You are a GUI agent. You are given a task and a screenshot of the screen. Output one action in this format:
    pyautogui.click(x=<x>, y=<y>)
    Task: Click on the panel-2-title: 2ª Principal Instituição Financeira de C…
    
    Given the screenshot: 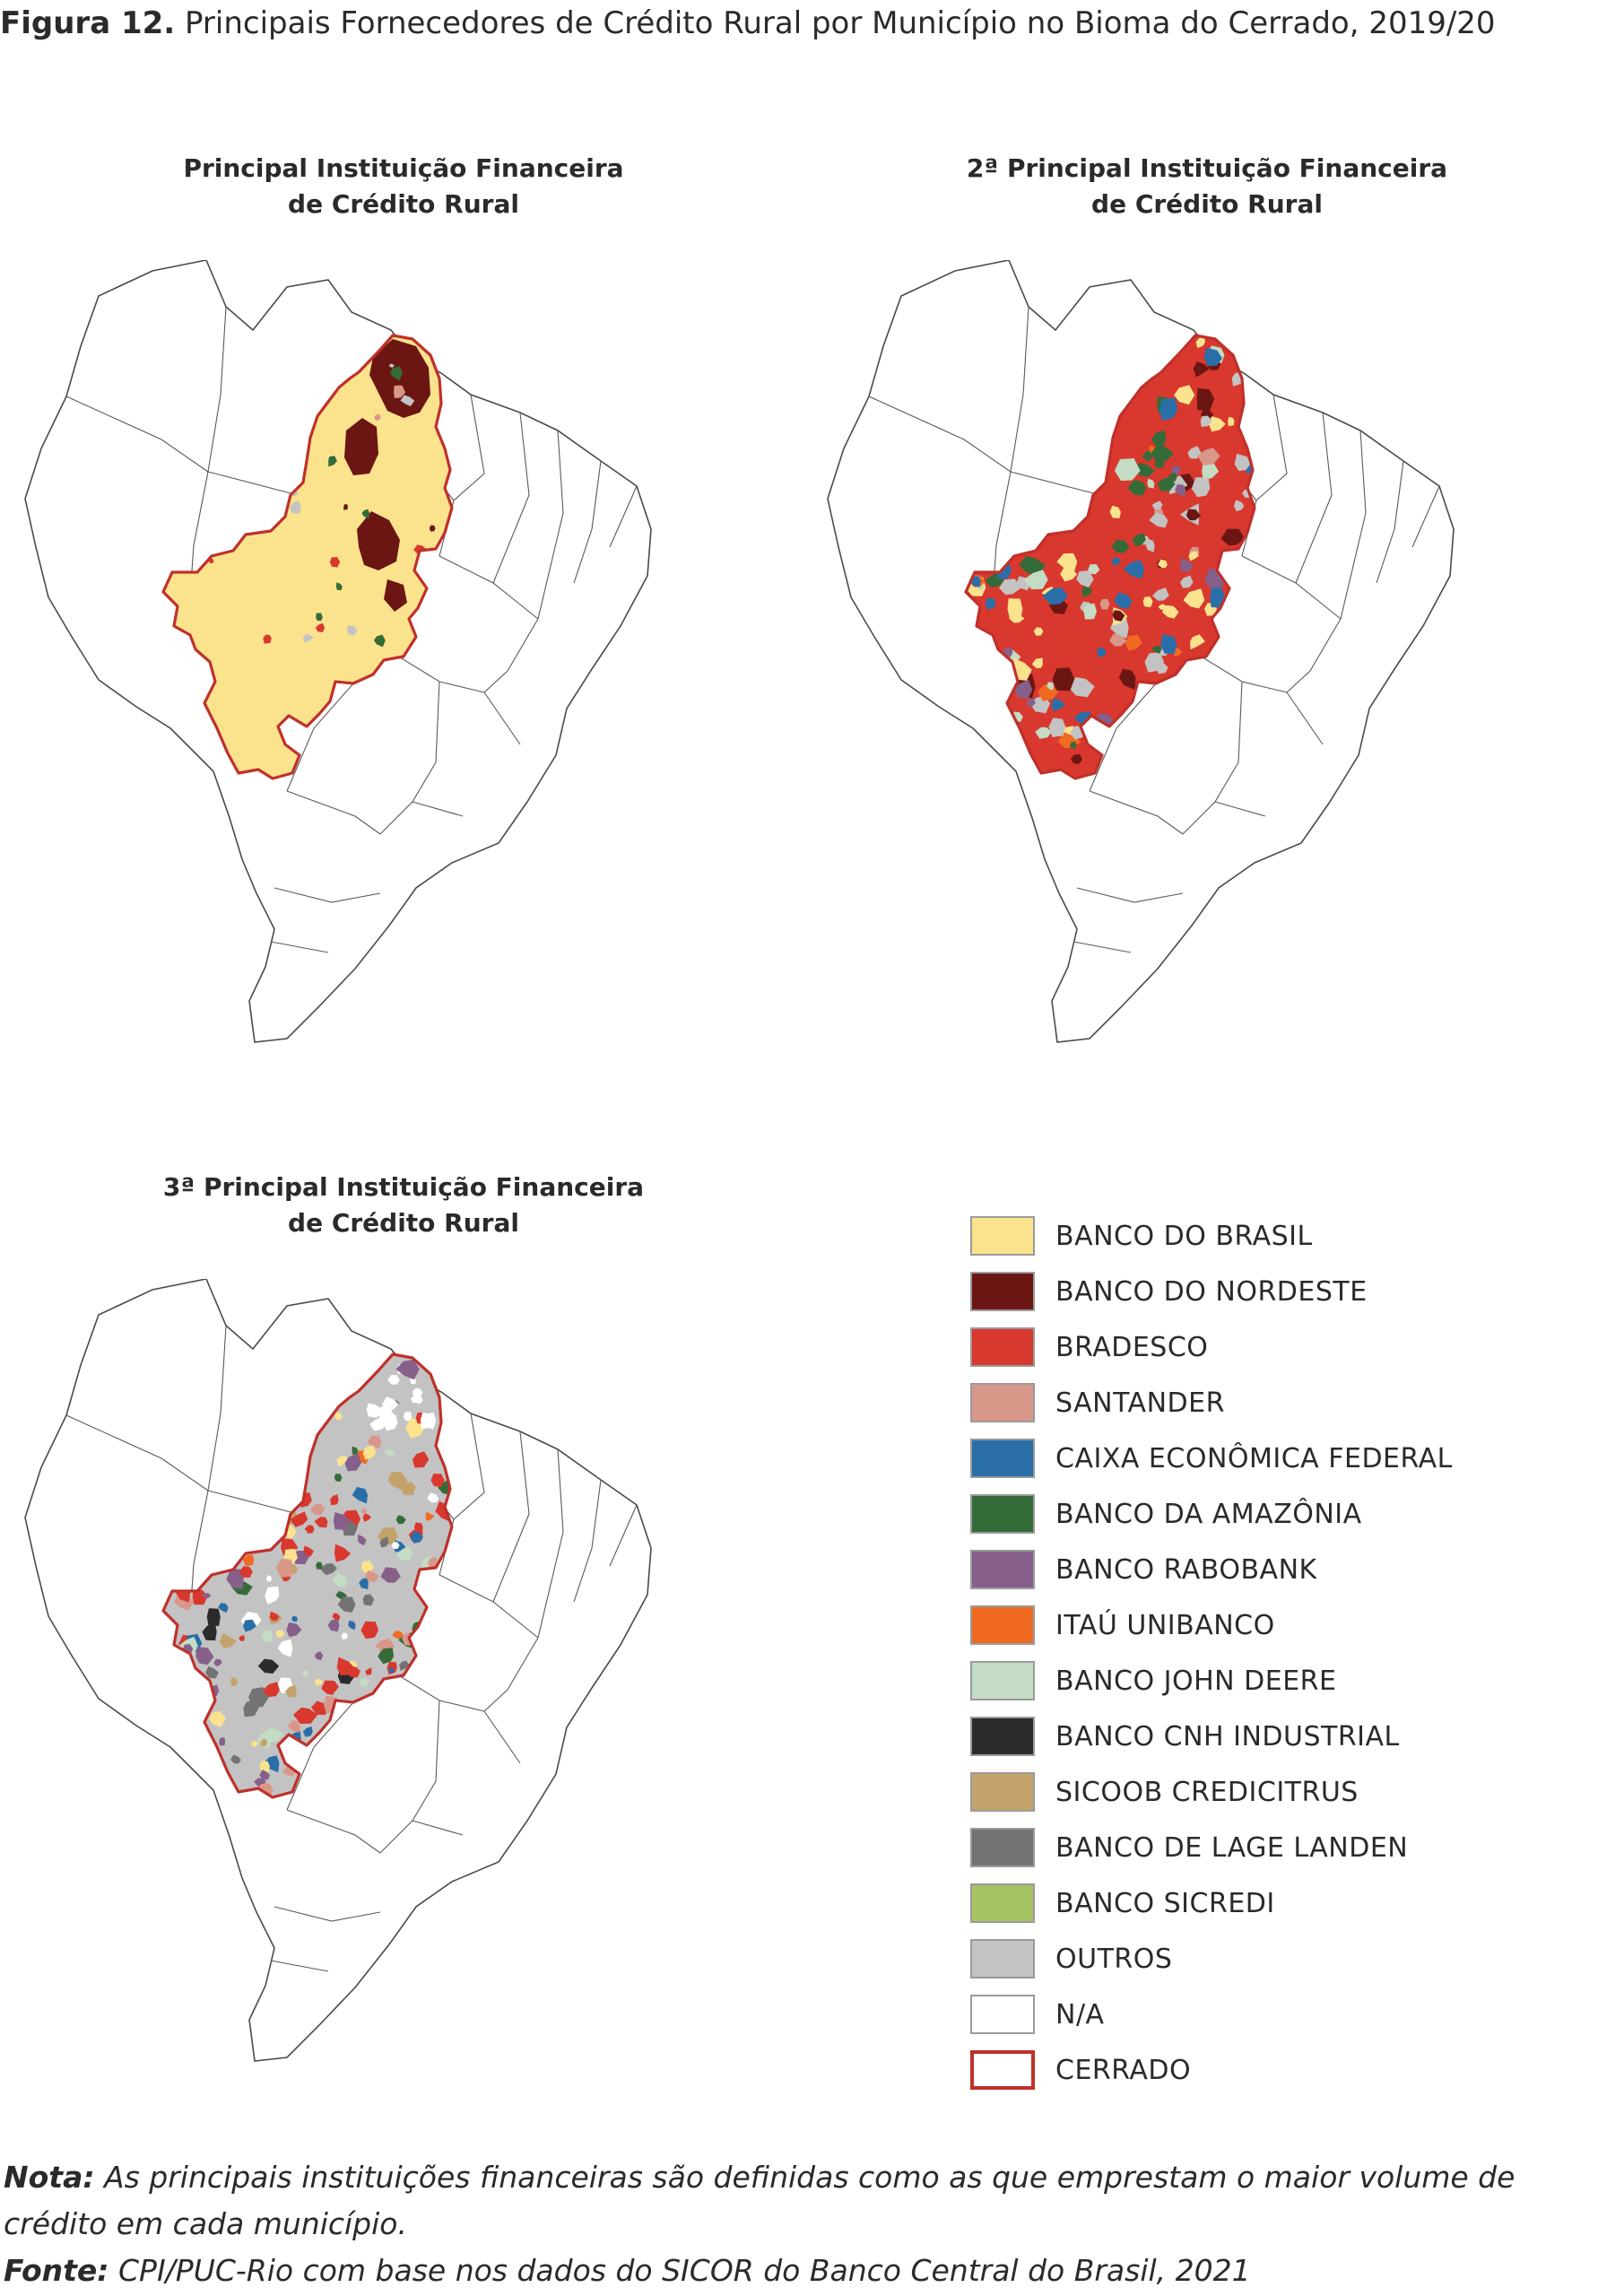 What is the action you would take?
    pyautogui.click(x=1207, y=186)
    